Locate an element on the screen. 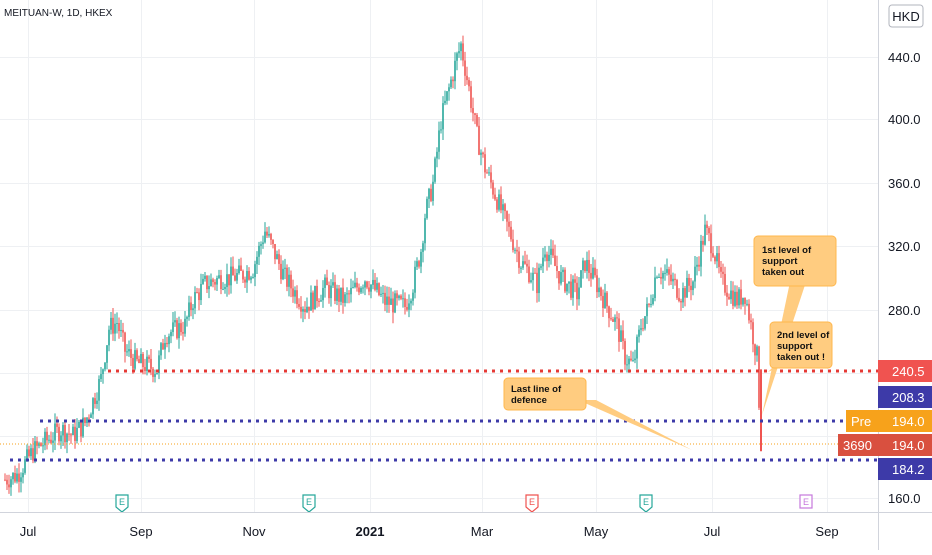 Image resolution: width=932 pixels, height=555 pixels. callout-first-support: 1st level of support taken out is located at coordinates (795, 325).